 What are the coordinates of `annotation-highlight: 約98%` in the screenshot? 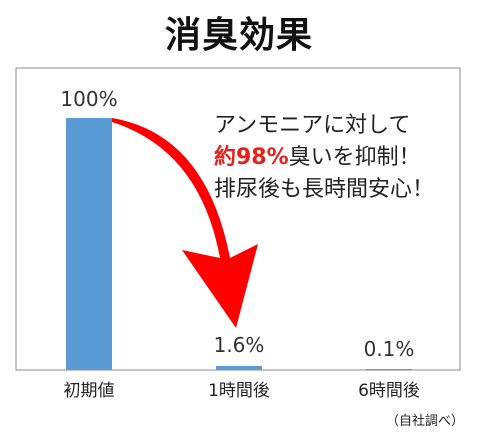 It's located at (251, 157).